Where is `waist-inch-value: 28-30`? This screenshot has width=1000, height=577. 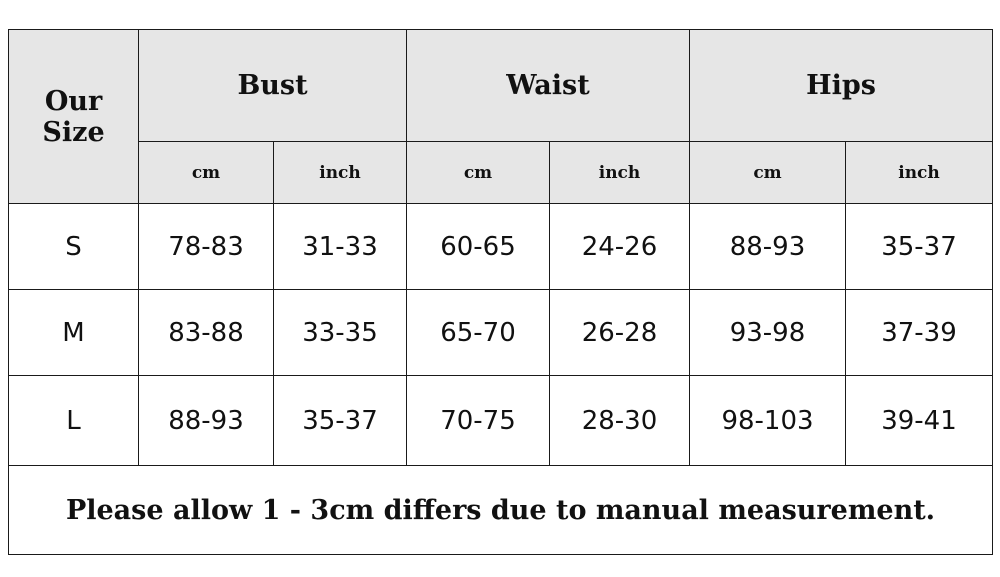 waist-inch-value: 28-30 is located at coordinates (619, 420).